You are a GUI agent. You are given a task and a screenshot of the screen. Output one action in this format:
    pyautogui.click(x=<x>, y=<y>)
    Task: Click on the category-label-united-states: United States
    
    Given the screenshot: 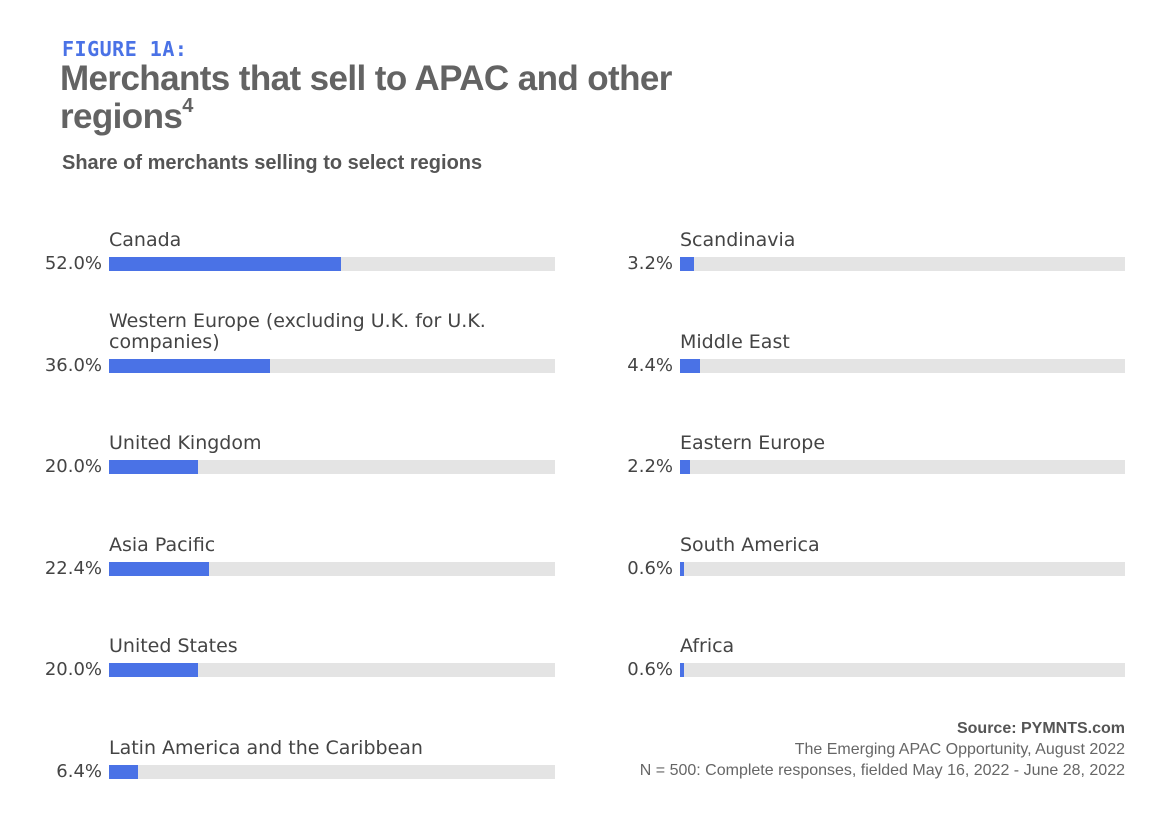 What is the action you would take?
    pyautogui.click(x=173, y=646)
    